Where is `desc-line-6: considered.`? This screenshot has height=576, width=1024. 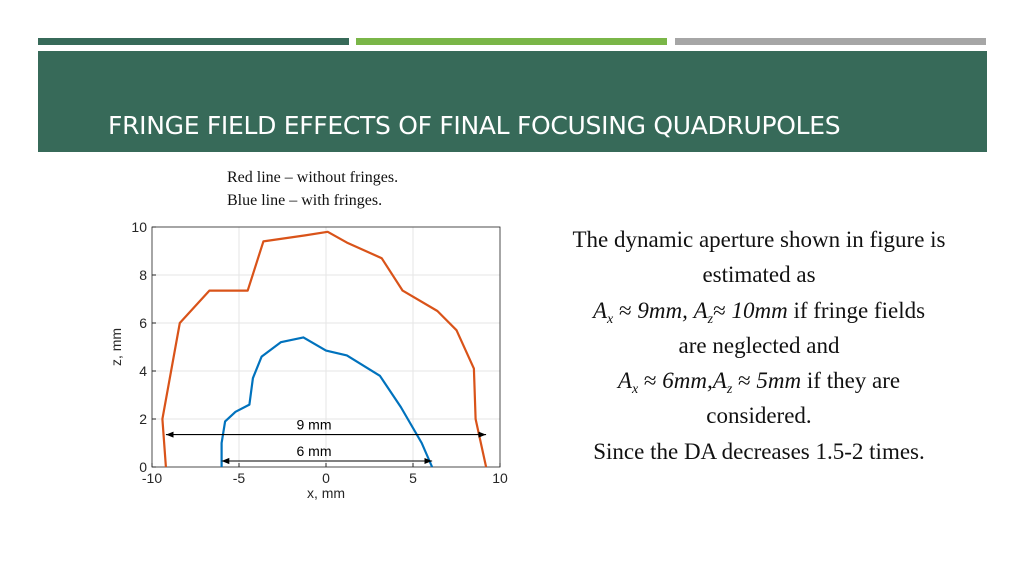 desc-line-6: considered. is located at coordinates (759, 416).